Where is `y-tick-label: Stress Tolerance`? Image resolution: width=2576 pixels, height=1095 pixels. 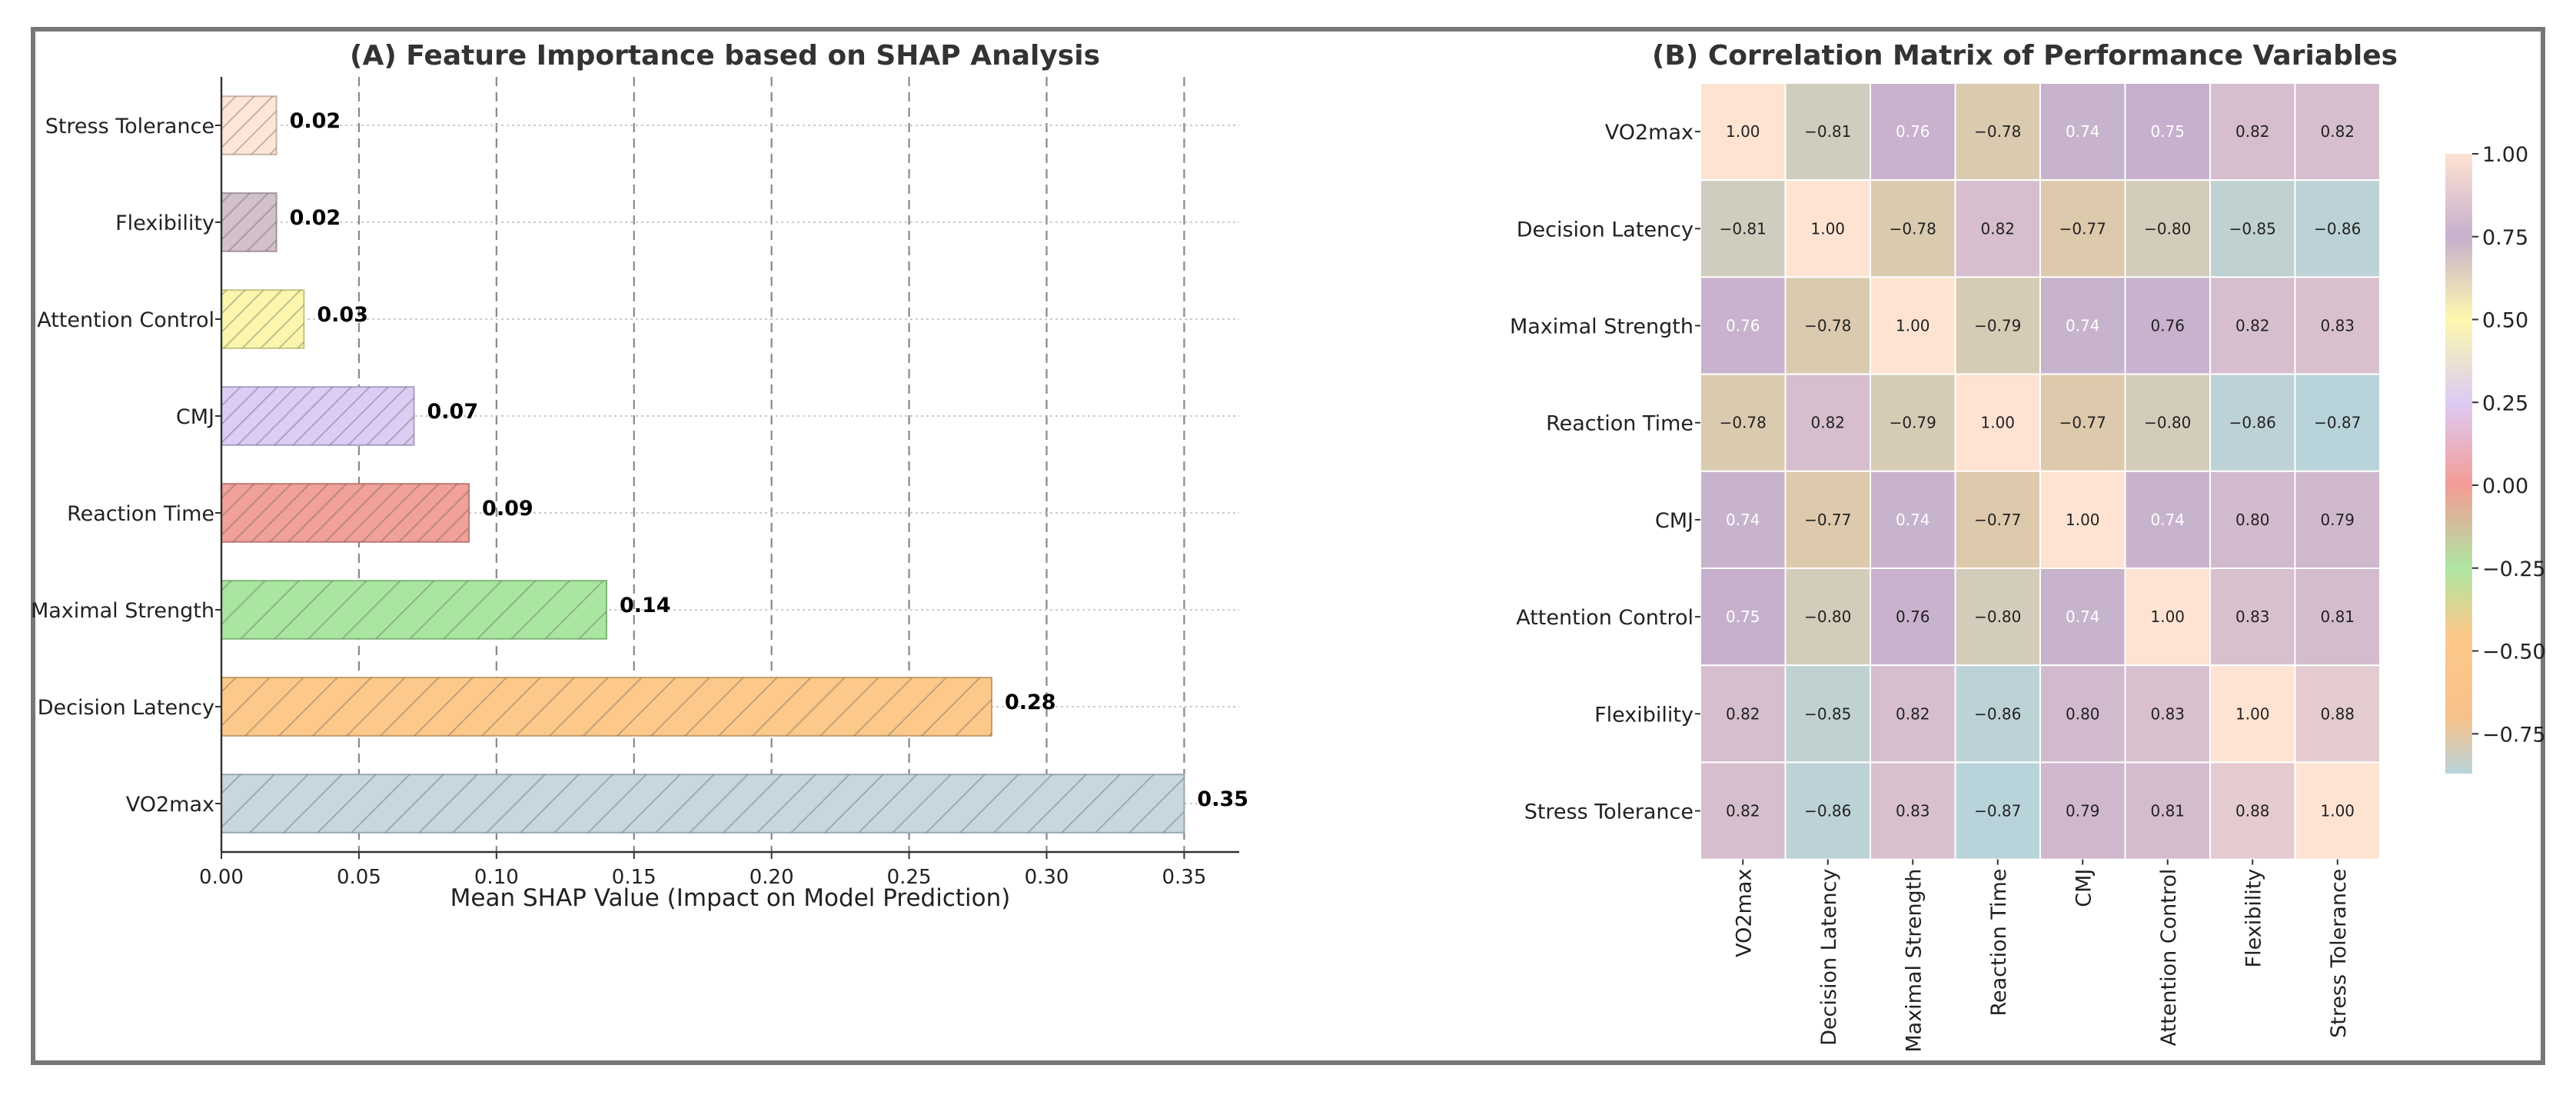 y-tick-label: Stress Tolerance is located at coordinates (129, 126).